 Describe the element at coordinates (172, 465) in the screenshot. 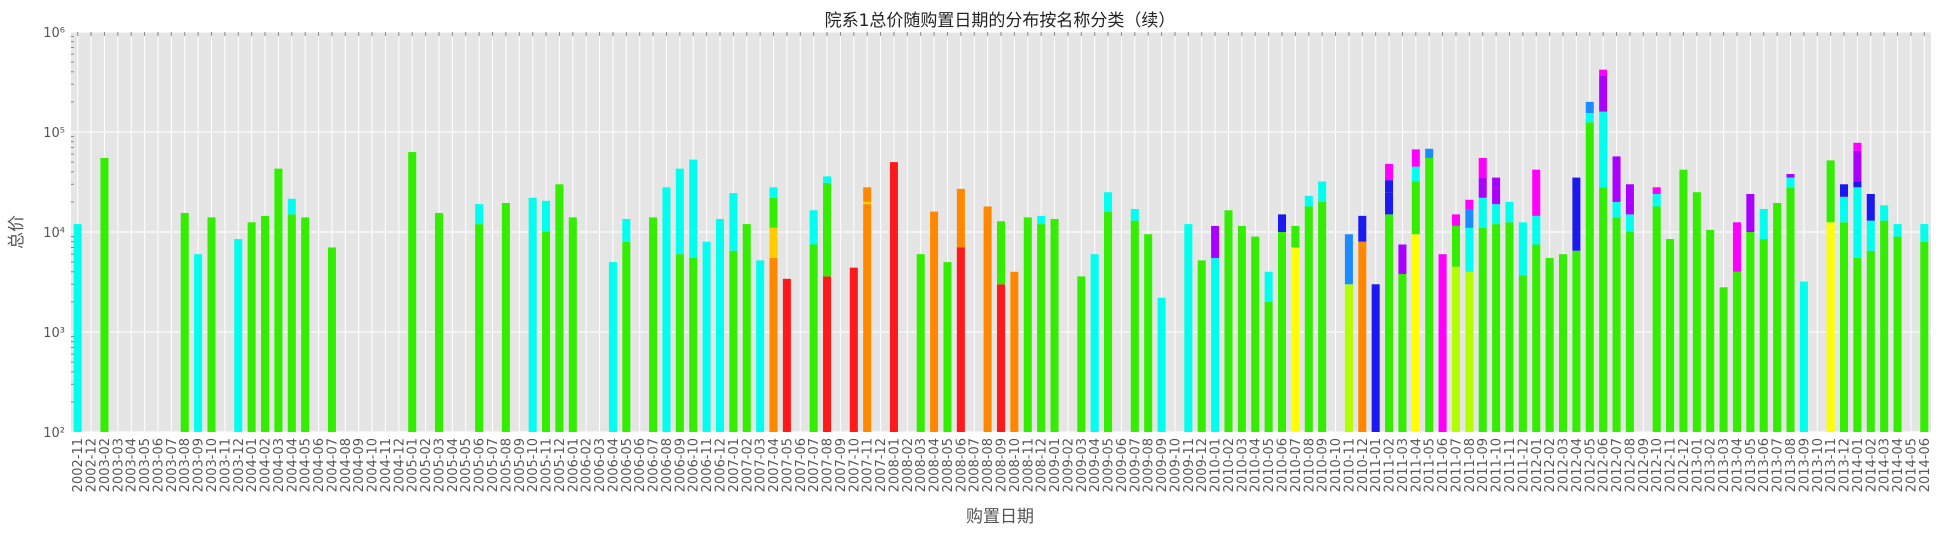

I see `x-tick-label: 2003-07` at that location.